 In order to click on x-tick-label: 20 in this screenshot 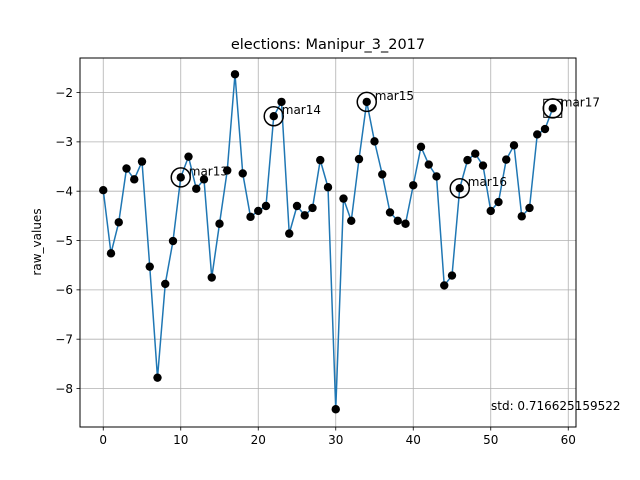, I will do `click(258, 440)`.